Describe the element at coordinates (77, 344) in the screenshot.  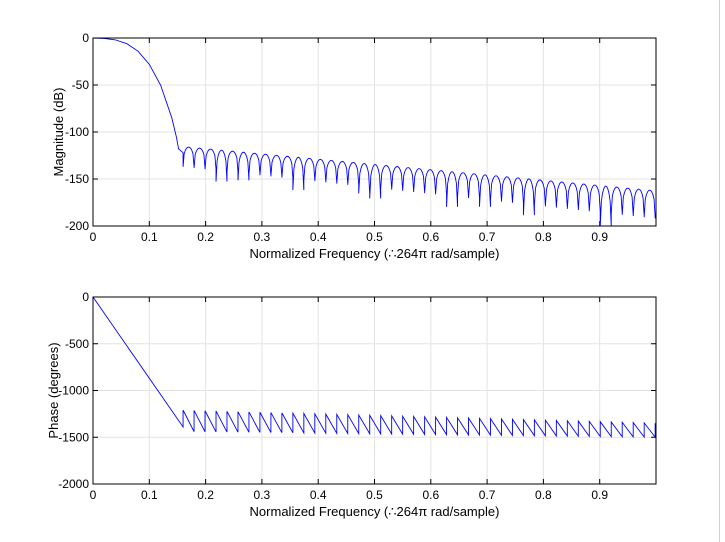
I see `y-tick-label: -500` at that location.